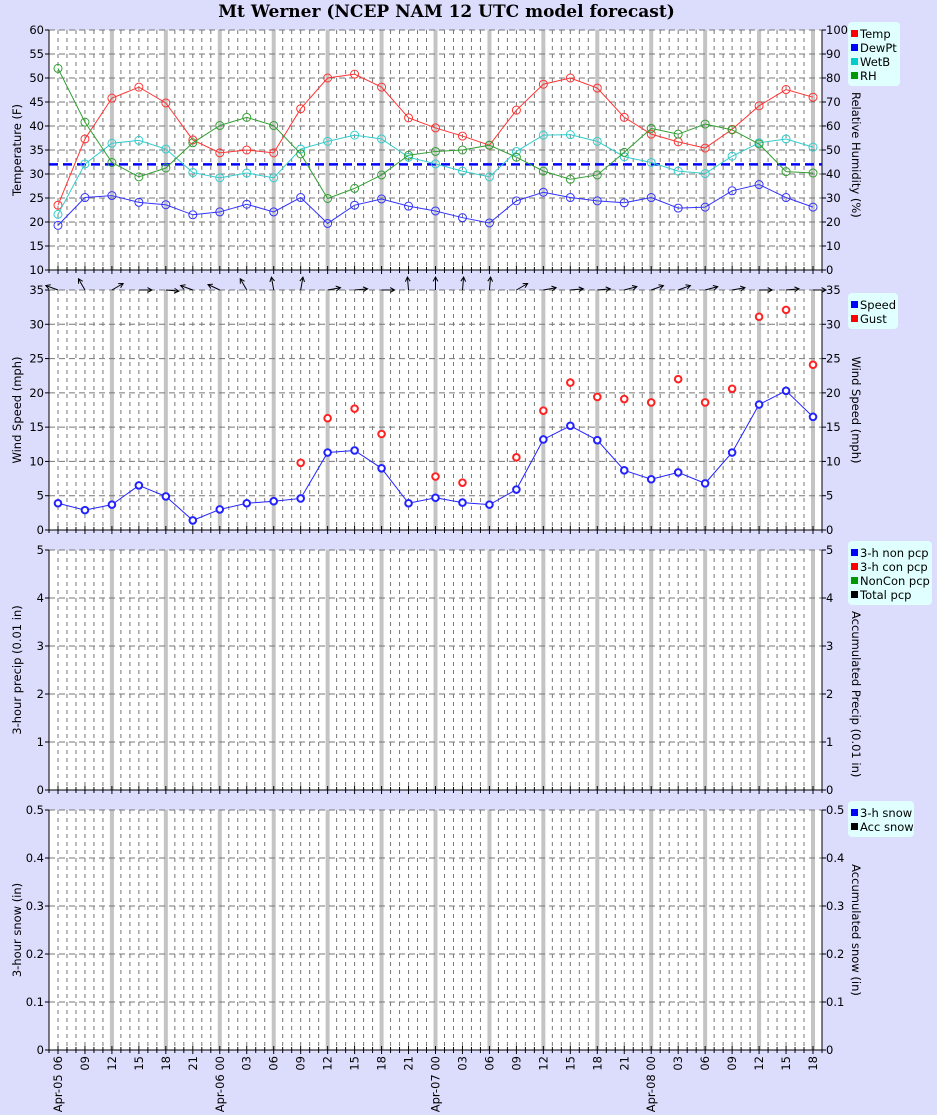 Image resolution: width=937 pixels, height=1115 pixels. What do you see at coordinates (829, 530) in the screenshot?
I see `y2-tick-label: 0` at bounding box center [829, 530].